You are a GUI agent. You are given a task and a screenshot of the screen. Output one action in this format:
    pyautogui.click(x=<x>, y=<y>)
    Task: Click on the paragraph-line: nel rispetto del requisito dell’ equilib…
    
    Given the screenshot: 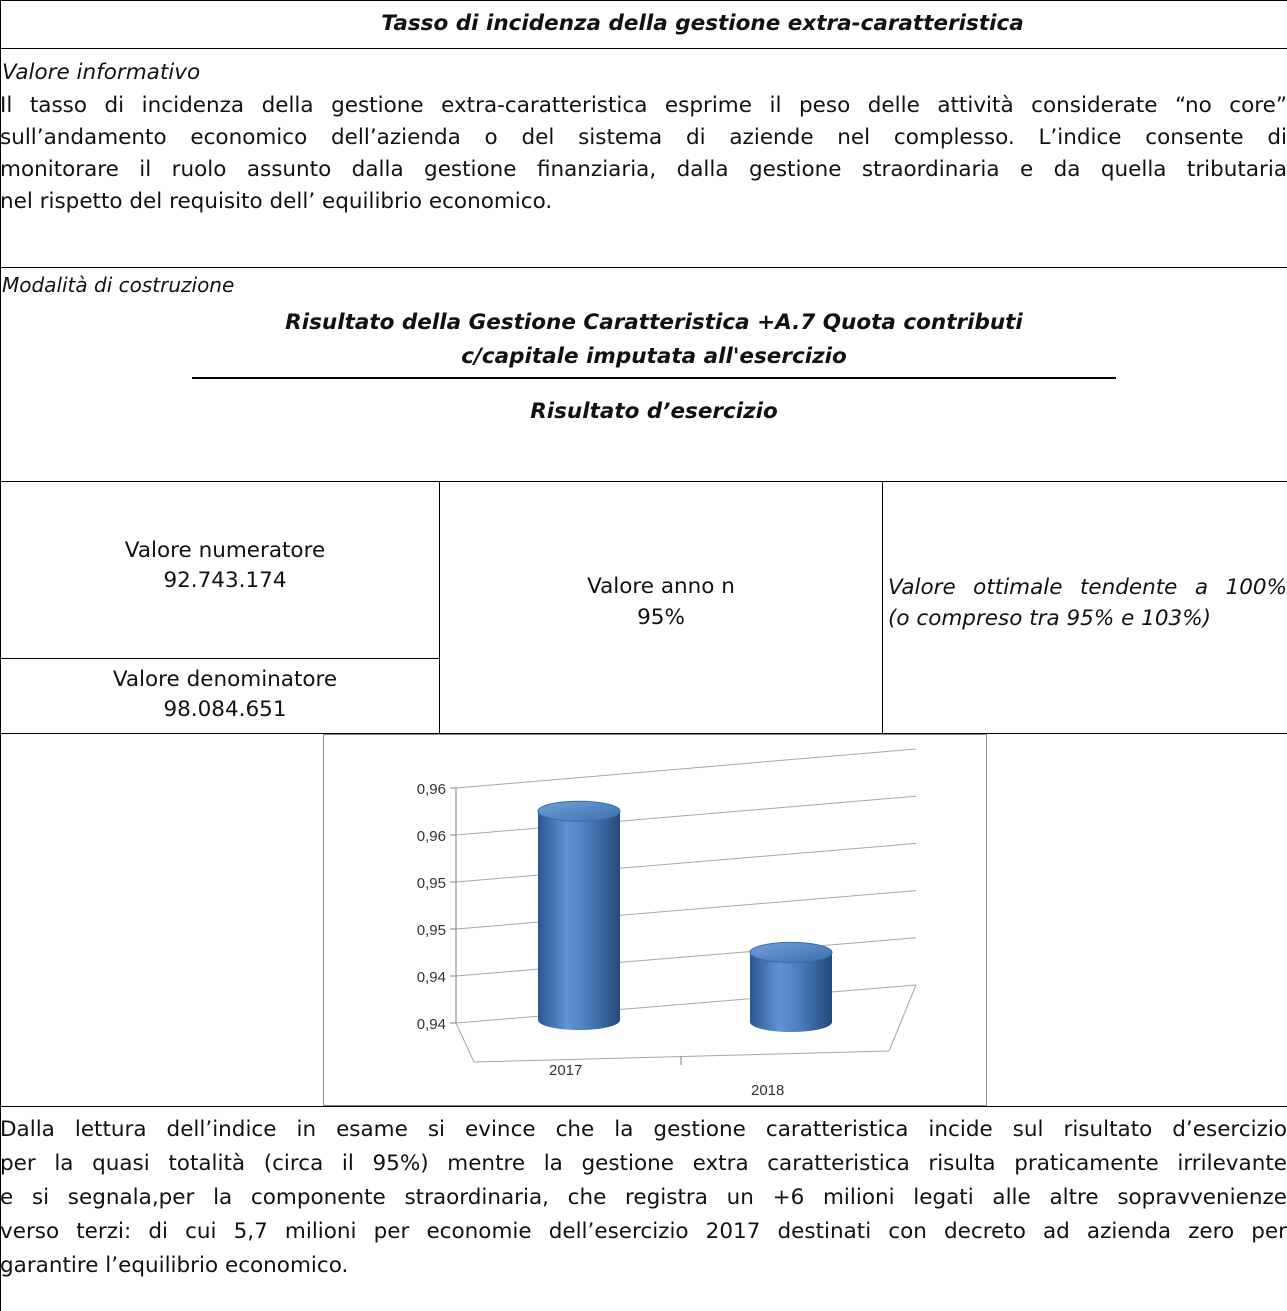 What is the action you would take?
    pyautogui.click(x=276, y=201)
    